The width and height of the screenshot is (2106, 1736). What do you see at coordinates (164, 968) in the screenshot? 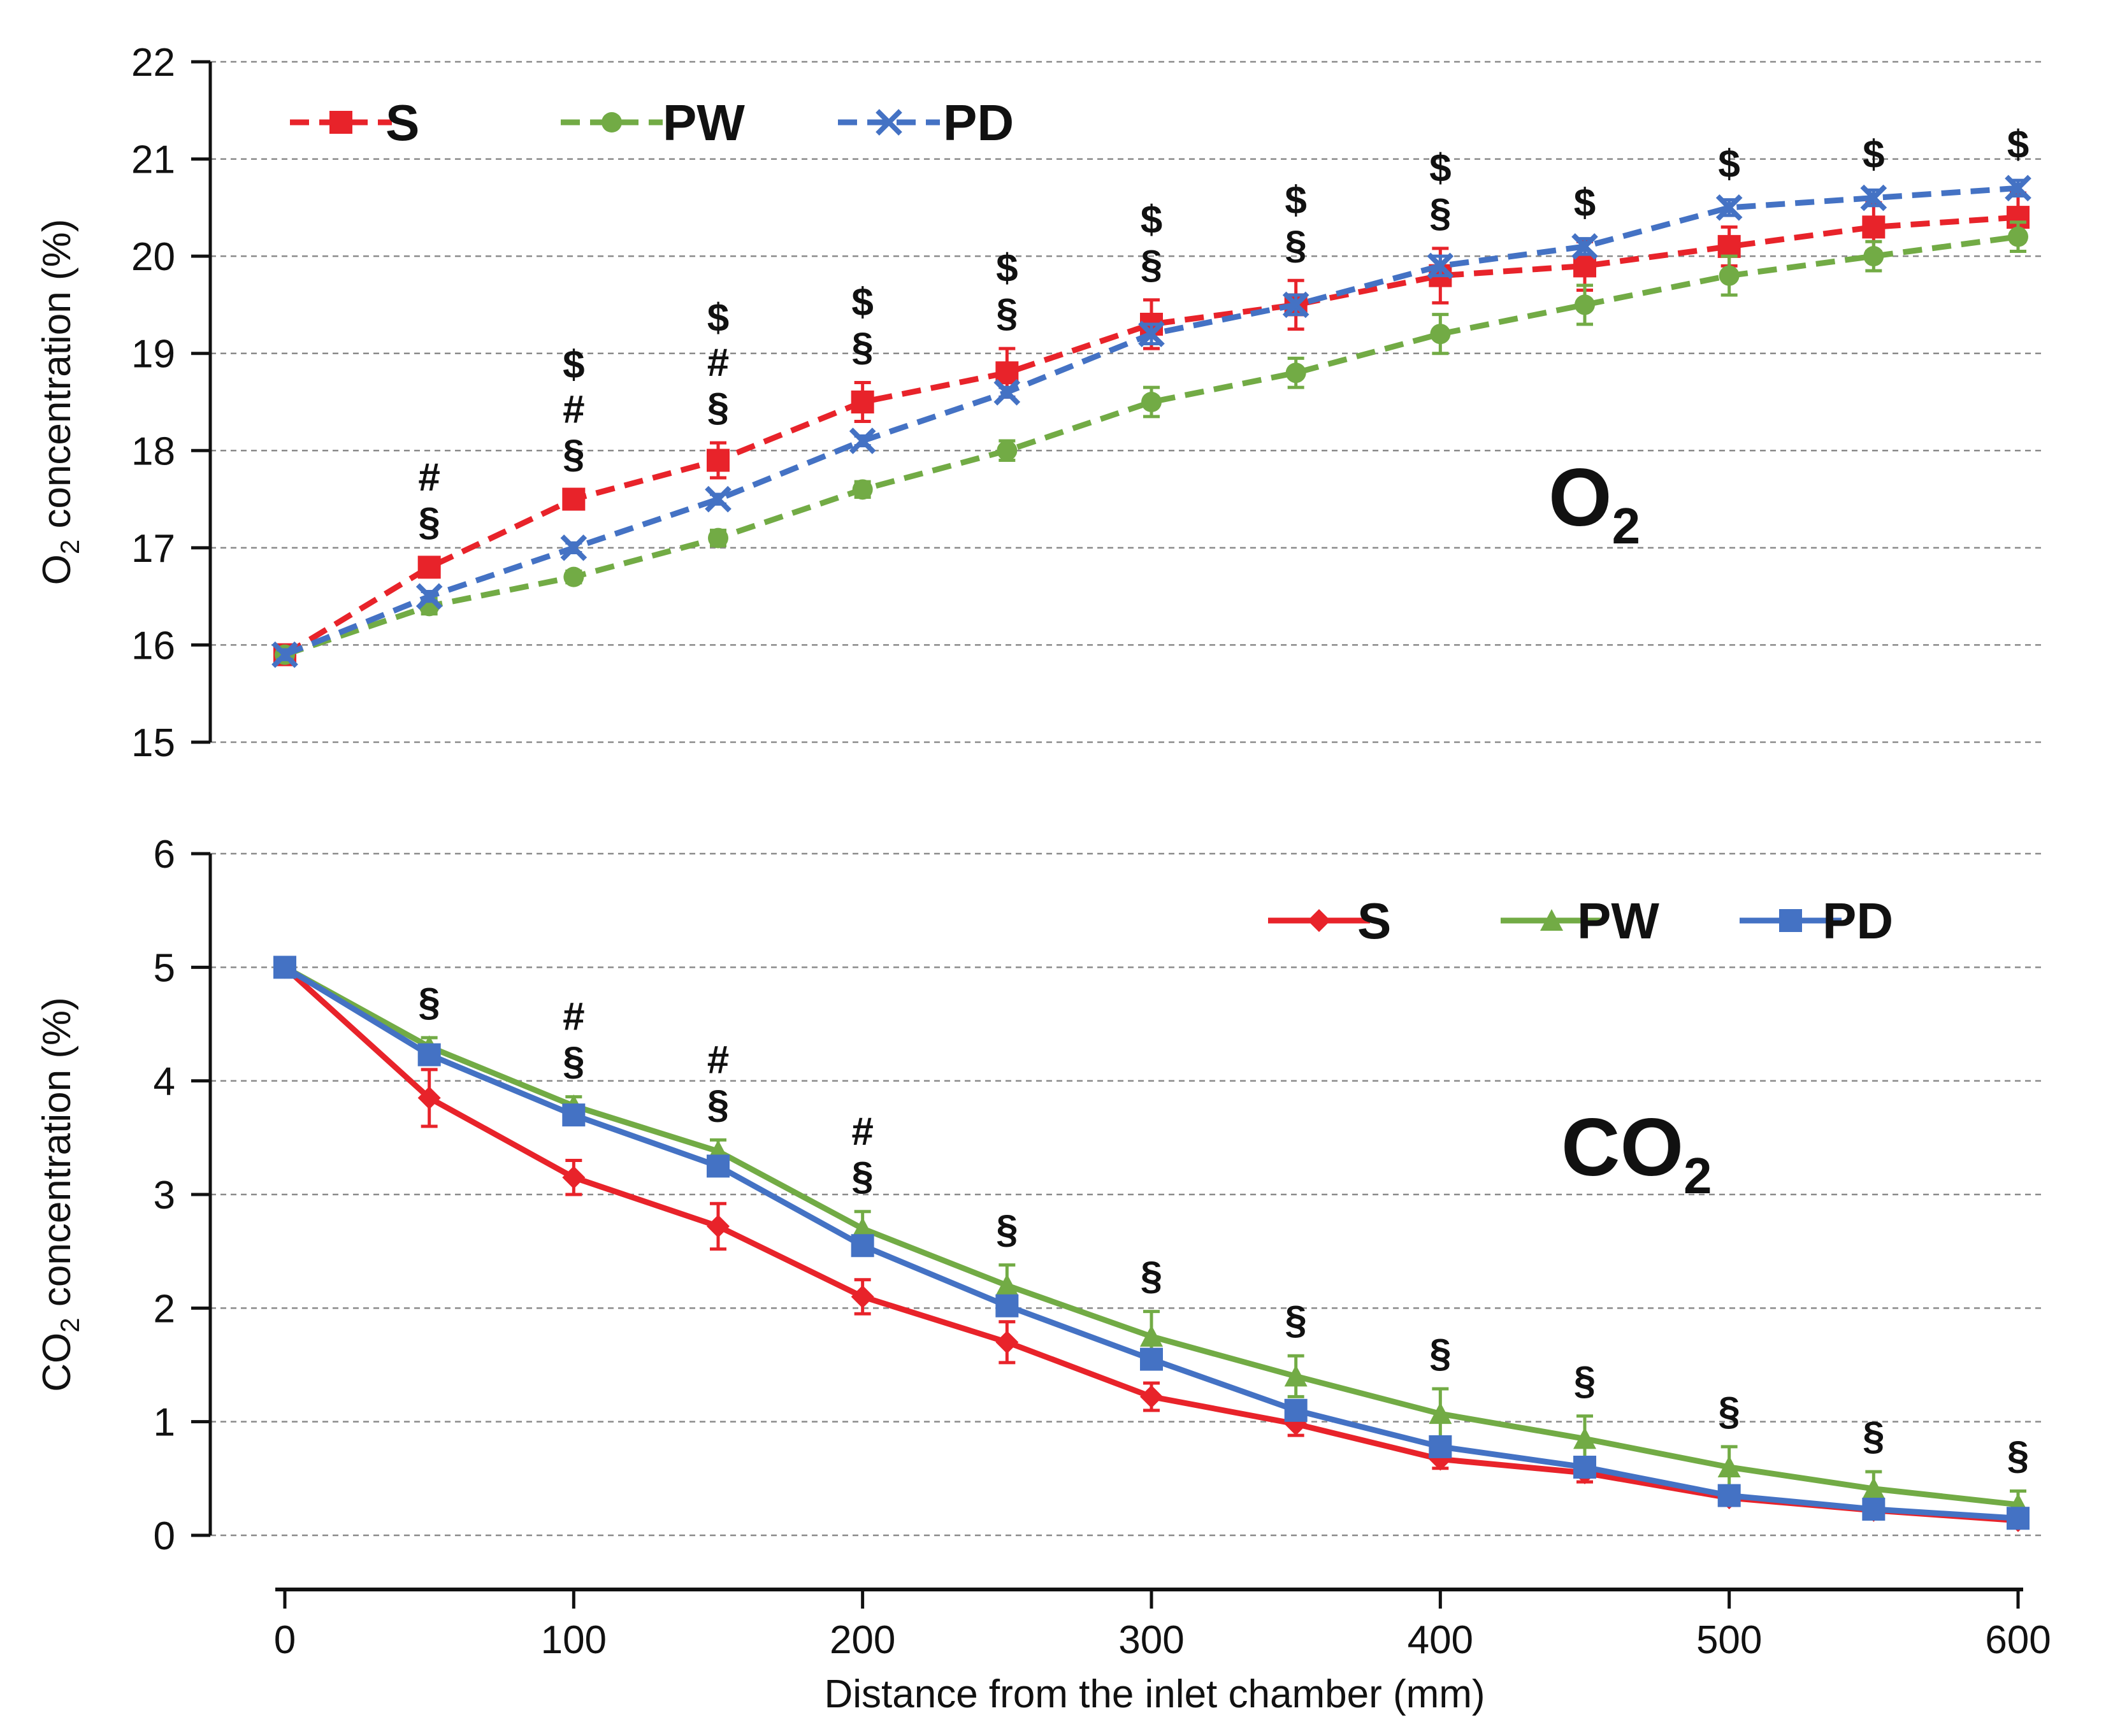
I see `y-tick-label: 5` at bounding box center [164, 968].